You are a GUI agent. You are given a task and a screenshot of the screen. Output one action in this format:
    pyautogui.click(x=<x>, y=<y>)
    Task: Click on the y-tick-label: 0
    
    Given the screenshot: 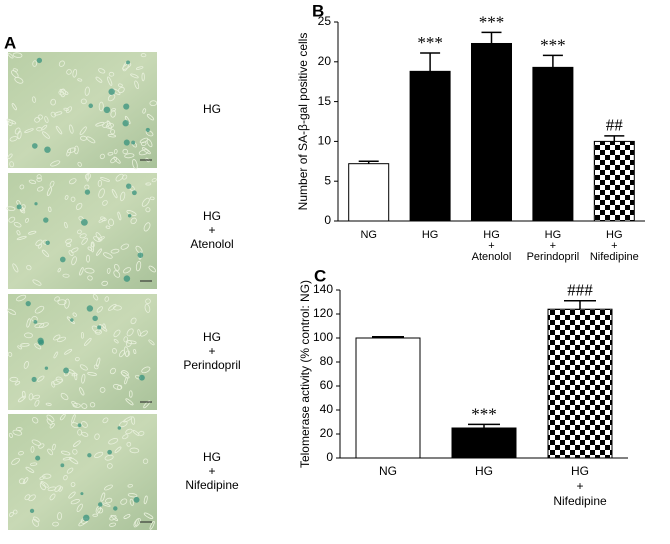 What is the action you would take?
    pyautogui.click(x=329, y=457)
    